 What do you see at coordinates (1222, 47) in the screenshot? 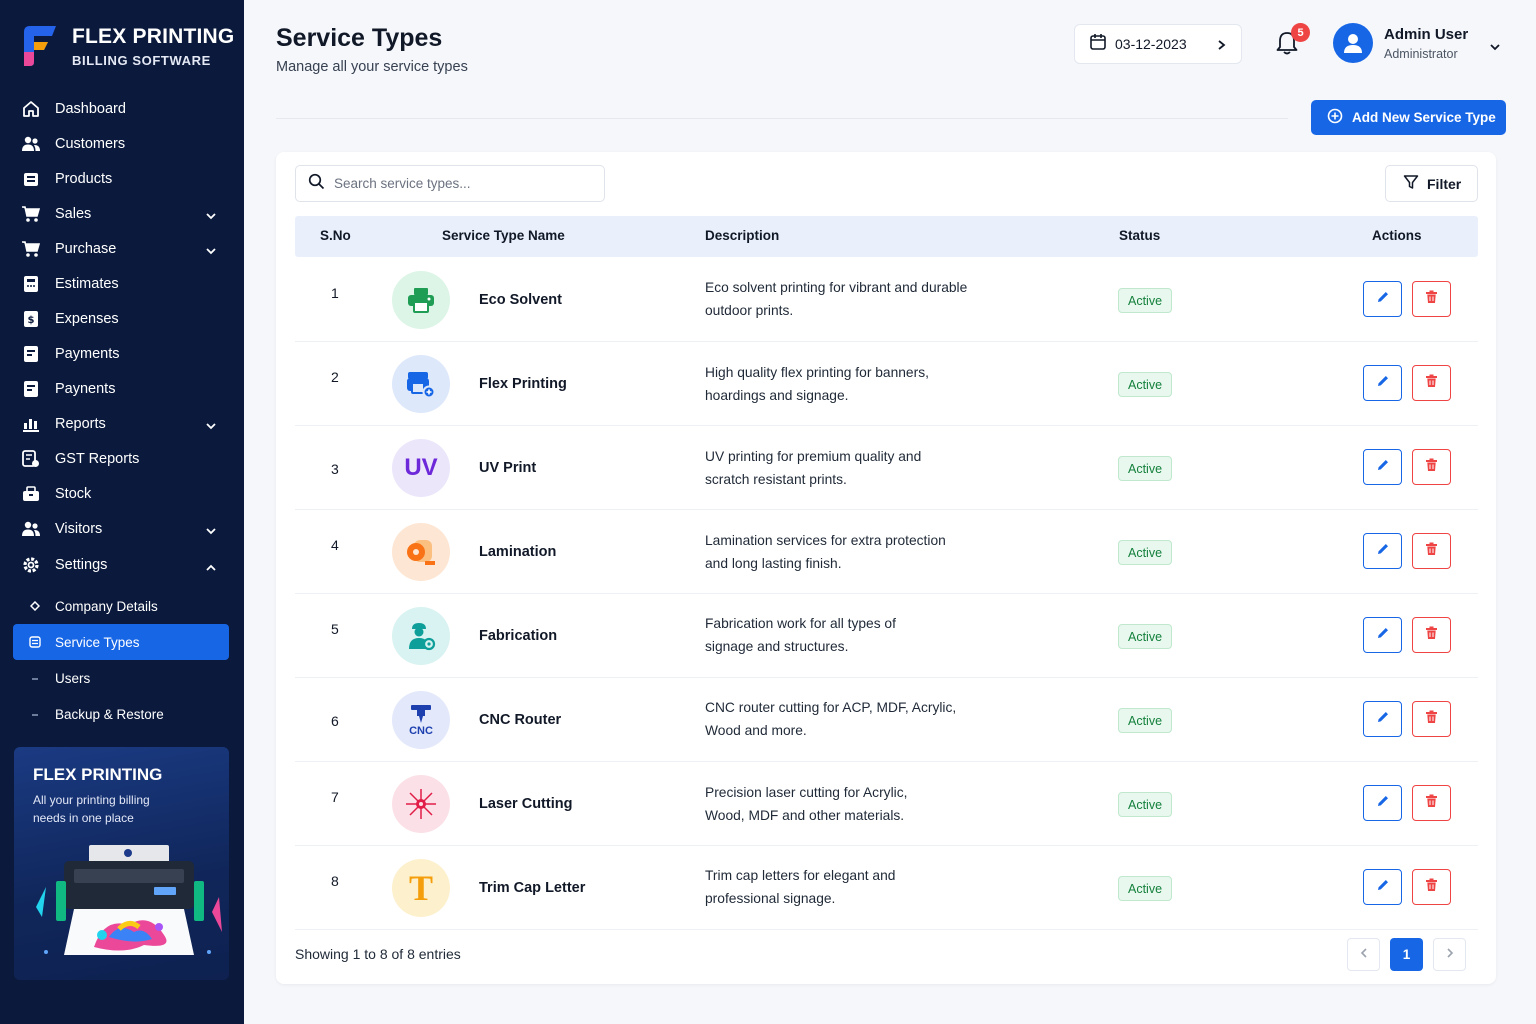
I see `chevron-right-icon` at bounding box center [1222, 47].